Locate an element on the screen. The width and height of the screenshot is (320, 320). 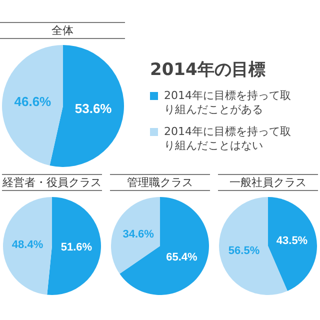
data-label: 34.6% is located at coordinates (138, 234).